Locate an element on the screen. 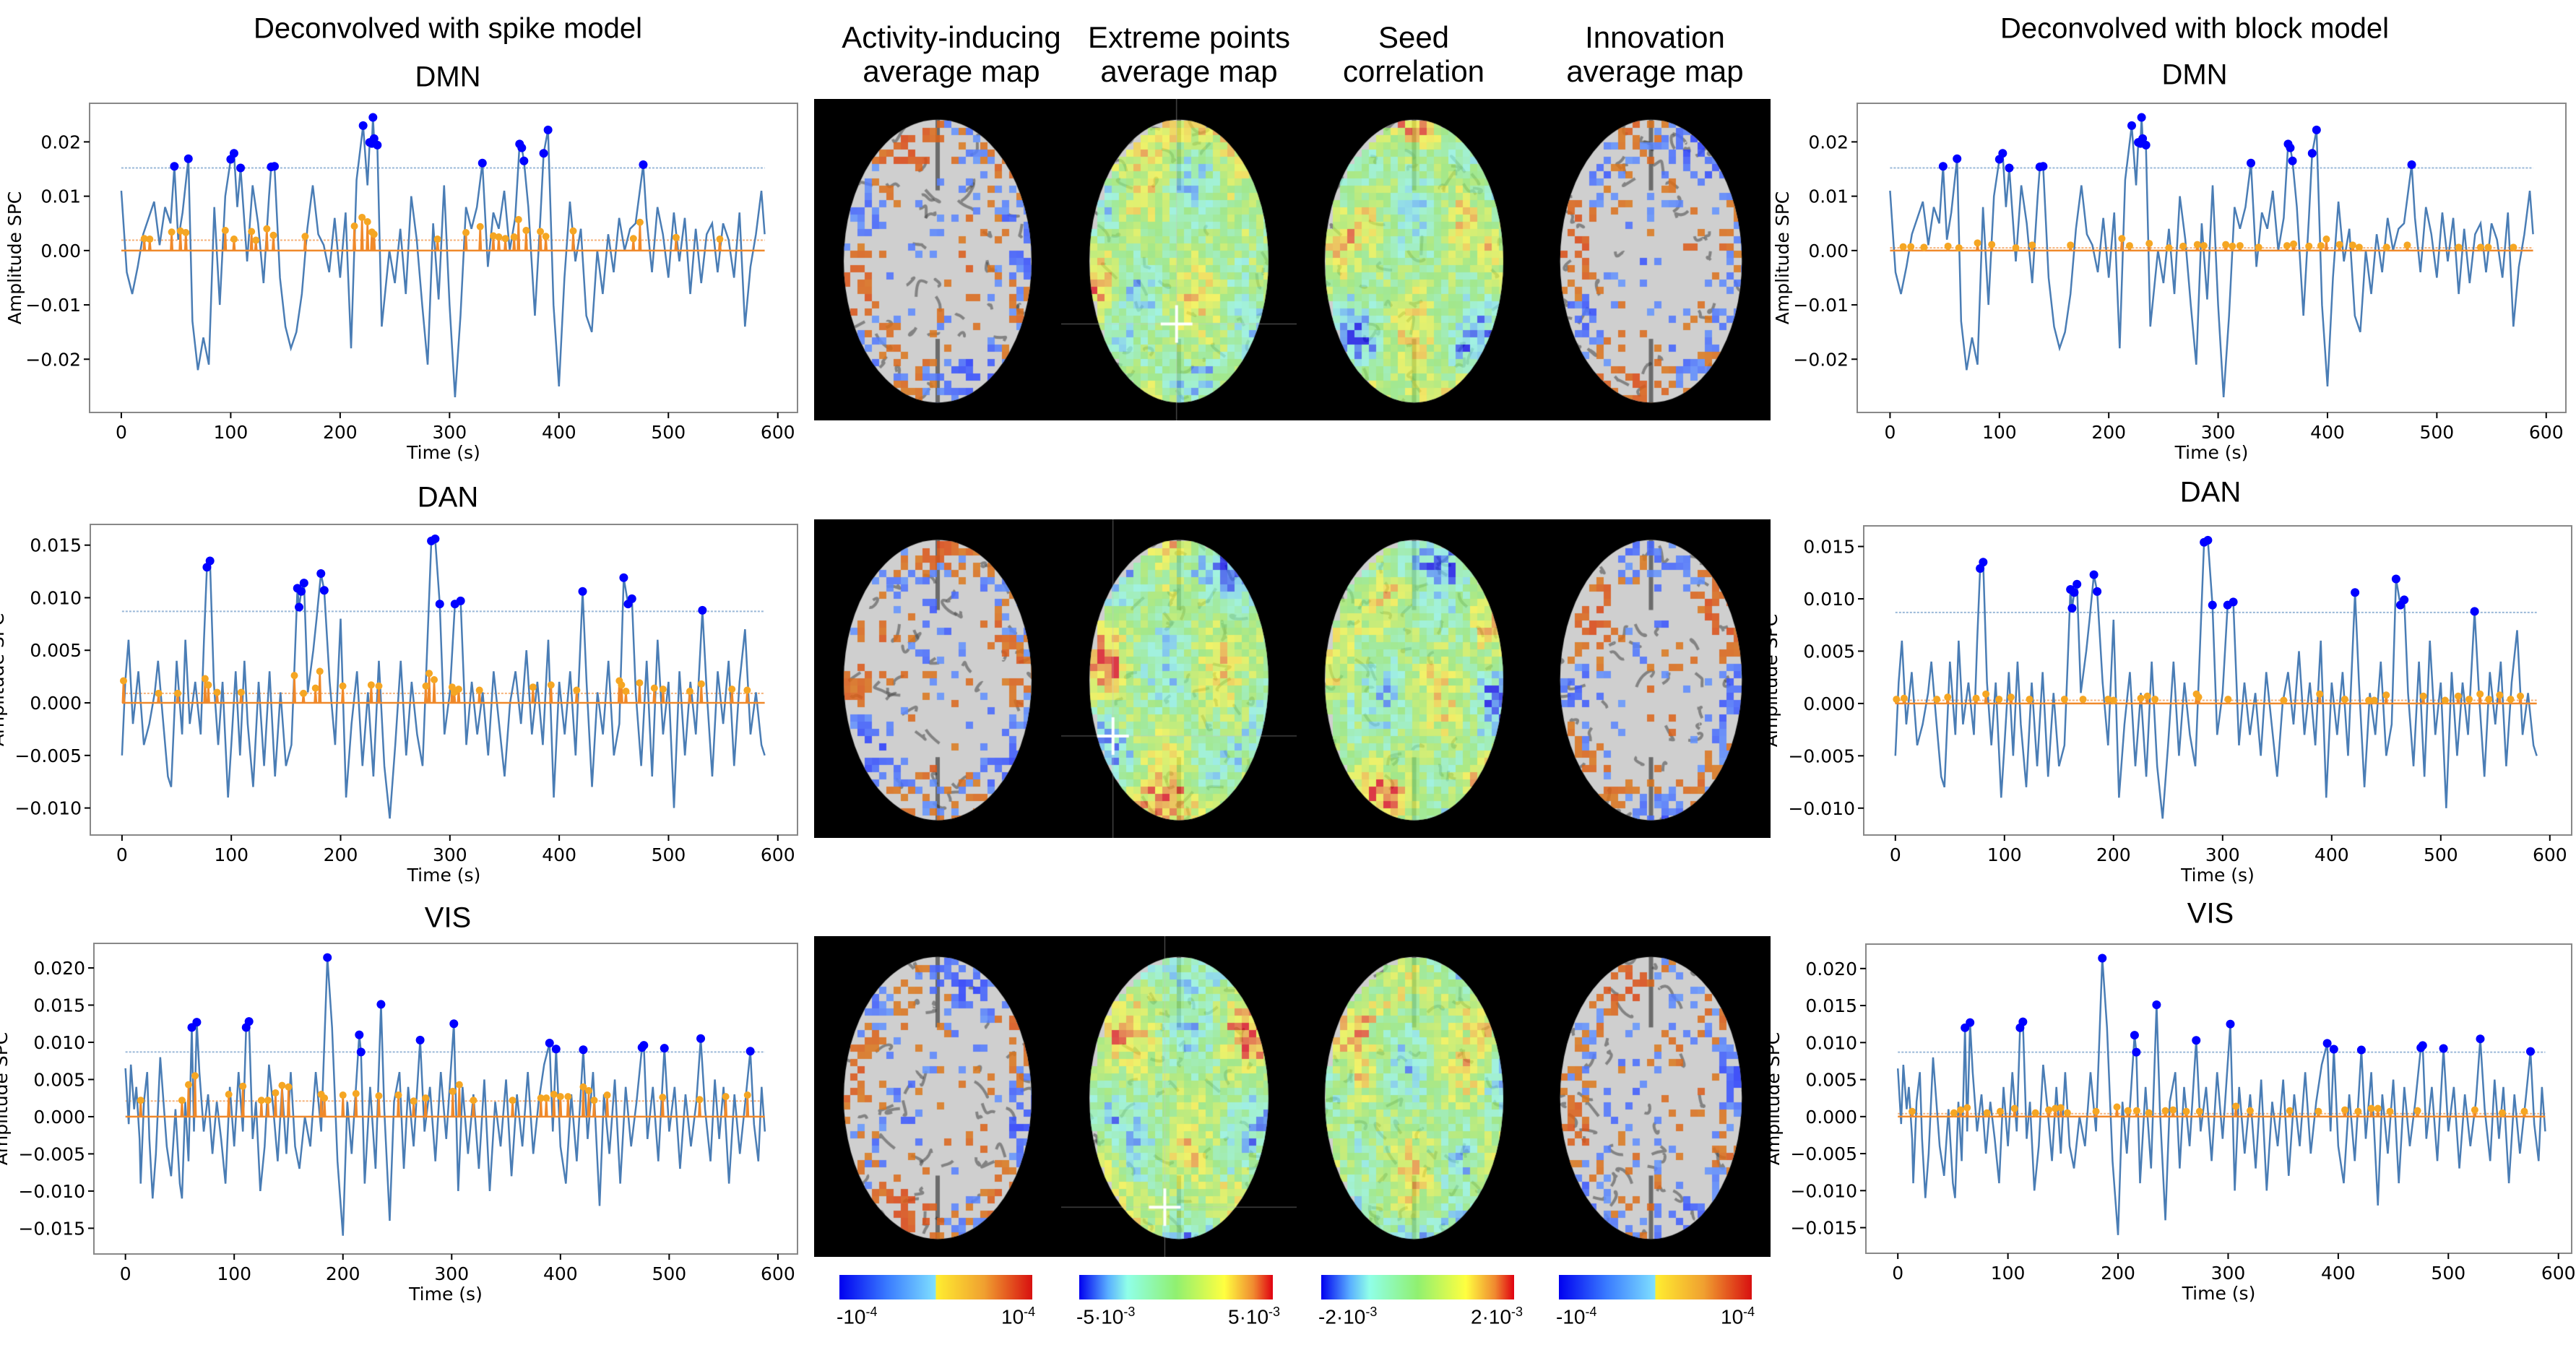 The height and width of the screenshot is (1345, 2576). header-extreme-points: Extreme points average map is located at coordinates (1189, 54).